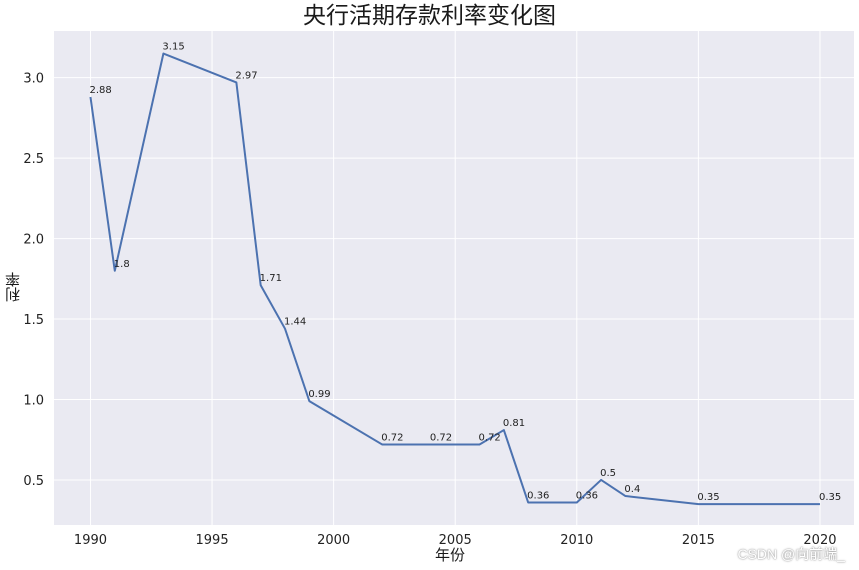 This screenshot has height=570, width=859. What do you see at coordinates (333, 540) in the screenshot?
I see `x-tick-label: 2000` at bounding box center [333, 540].